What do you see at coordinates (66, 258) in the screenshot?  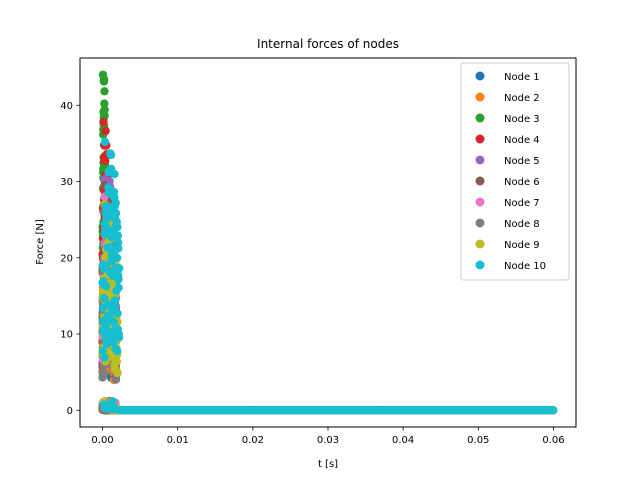 I see `y-tick-label: 20` at bounding box center [66, 258].